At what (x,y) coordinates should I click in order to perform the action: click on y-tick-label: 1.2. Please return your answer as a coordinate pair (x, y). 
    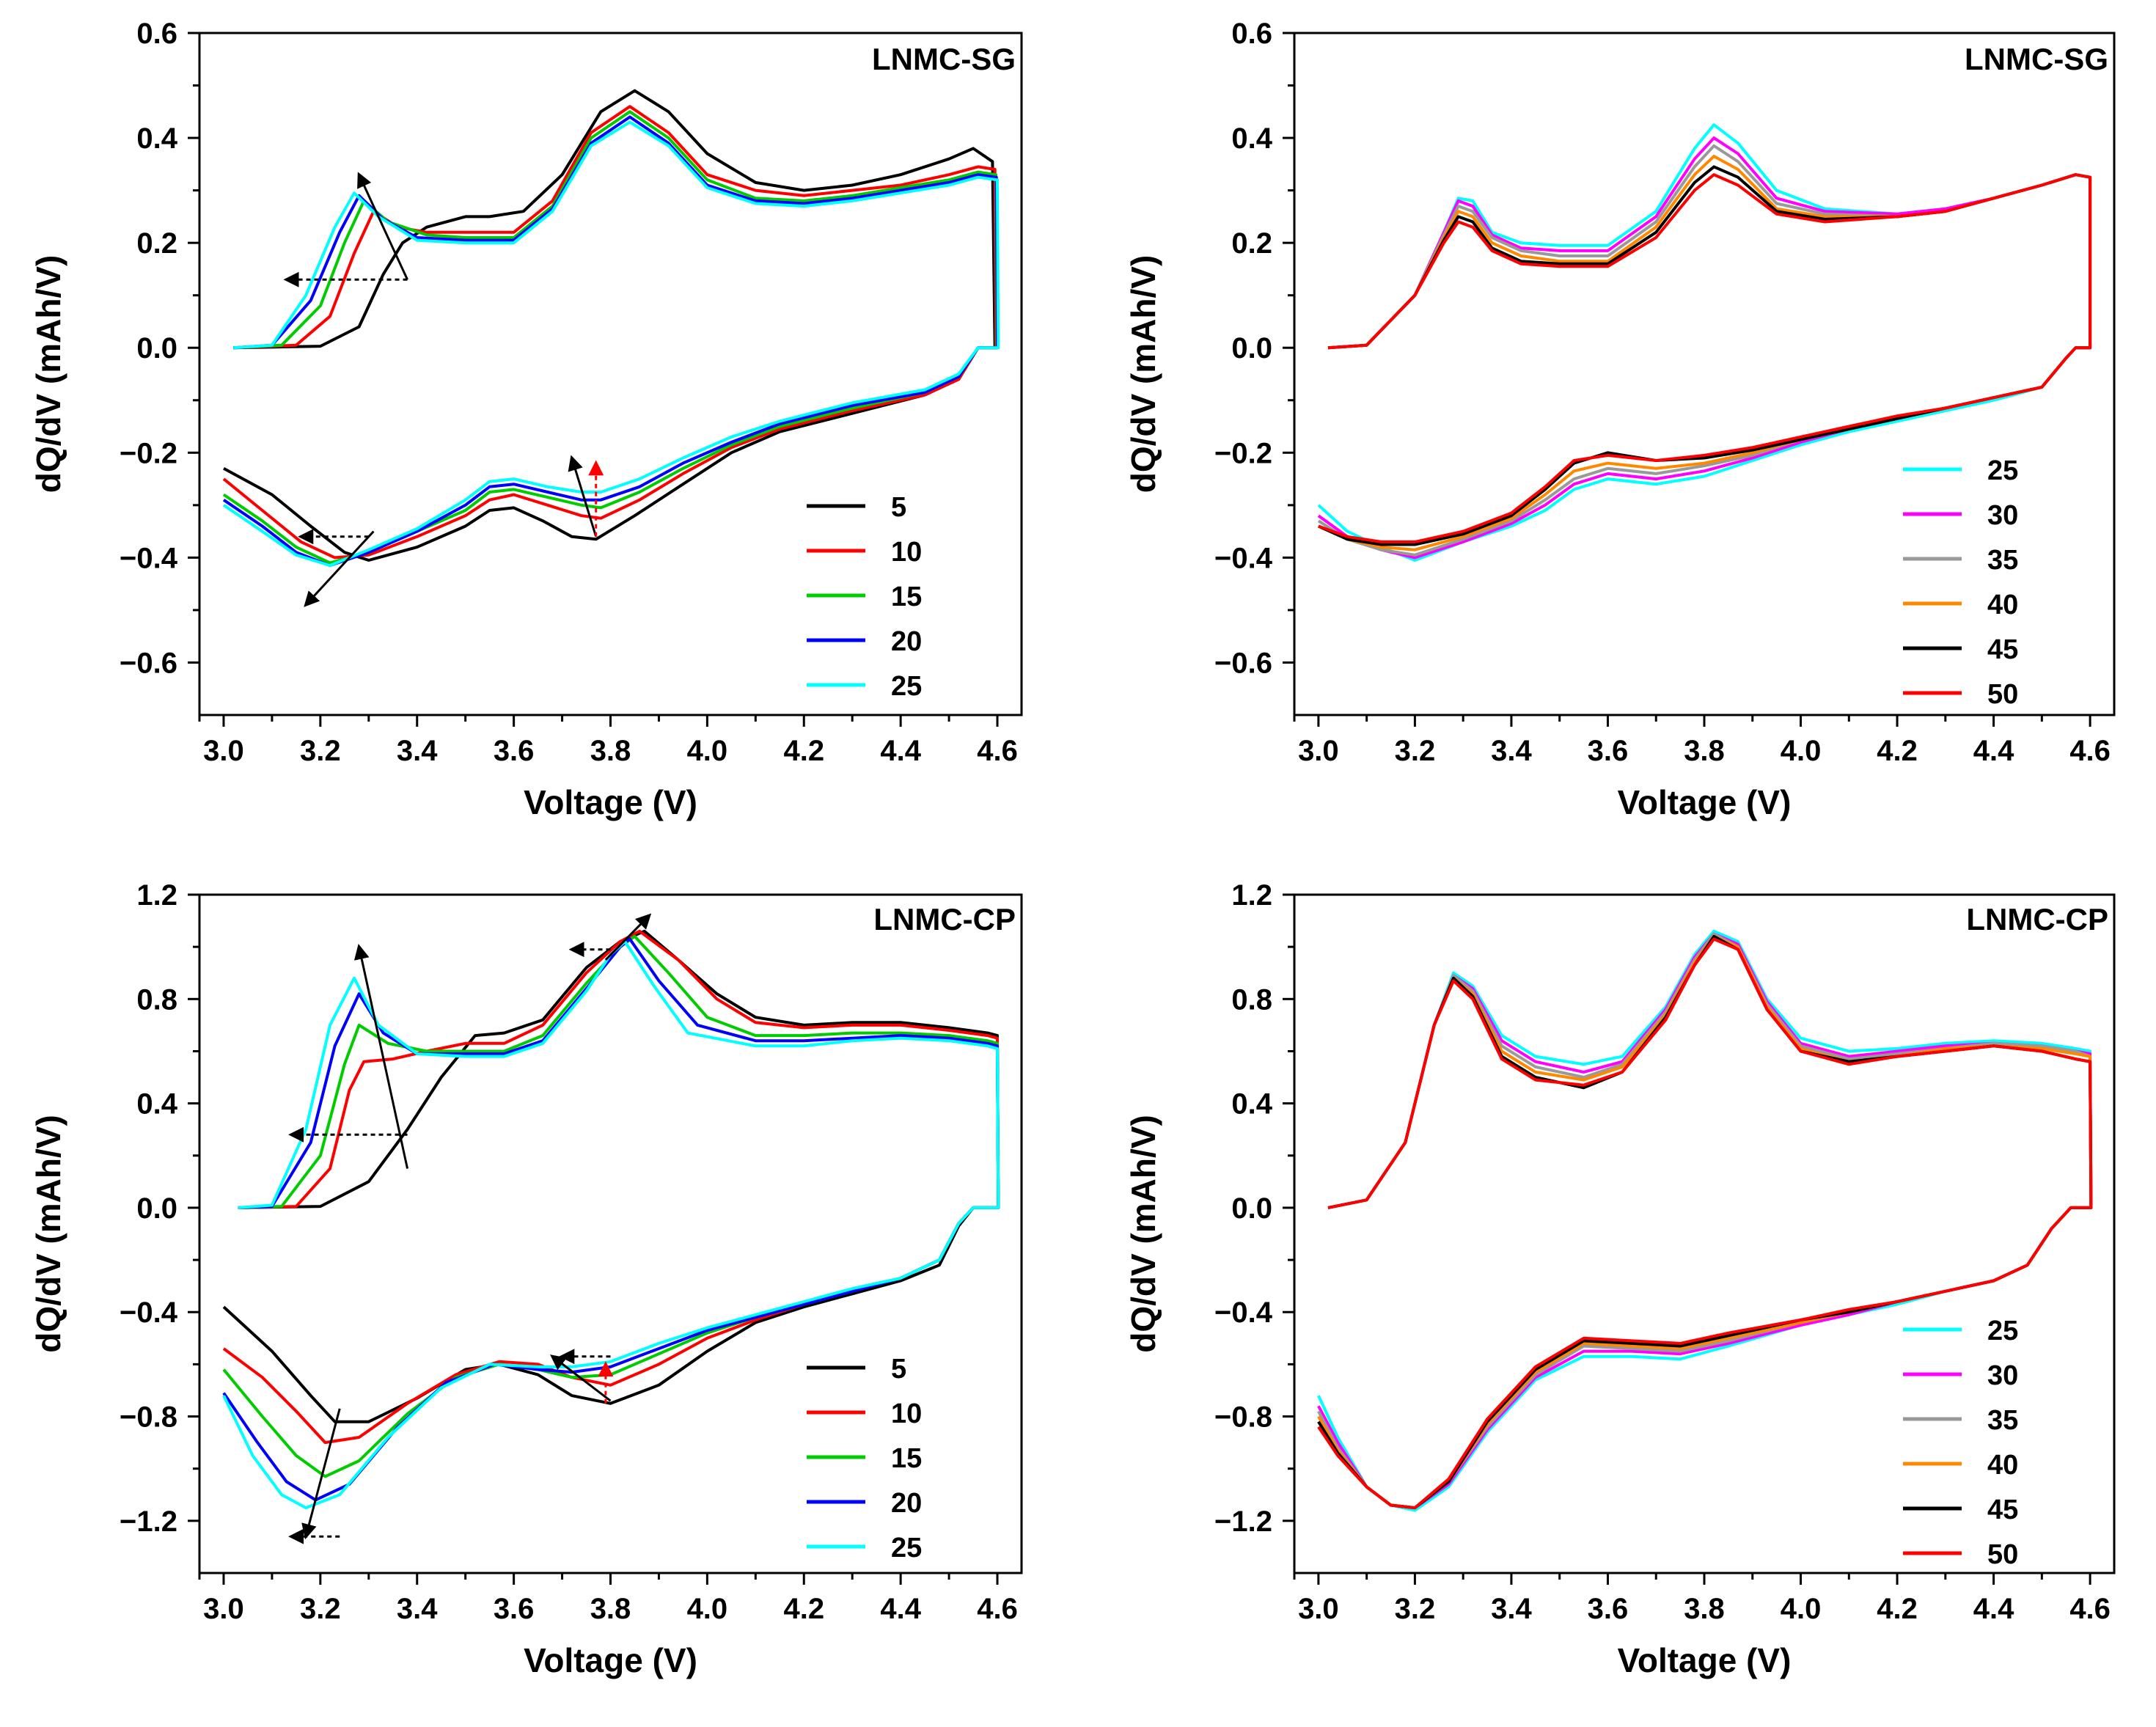
    Looking at the image, I should click on (1251, 895).